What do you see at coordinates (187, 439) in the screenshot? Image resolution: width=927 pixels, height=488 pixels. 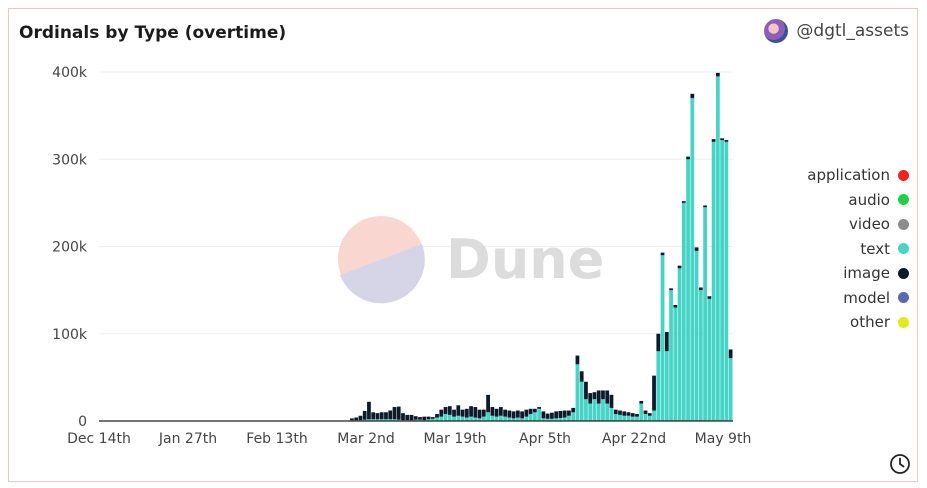 I see `x-tick-label: Jan 27th` at bounding box center [187, 439].